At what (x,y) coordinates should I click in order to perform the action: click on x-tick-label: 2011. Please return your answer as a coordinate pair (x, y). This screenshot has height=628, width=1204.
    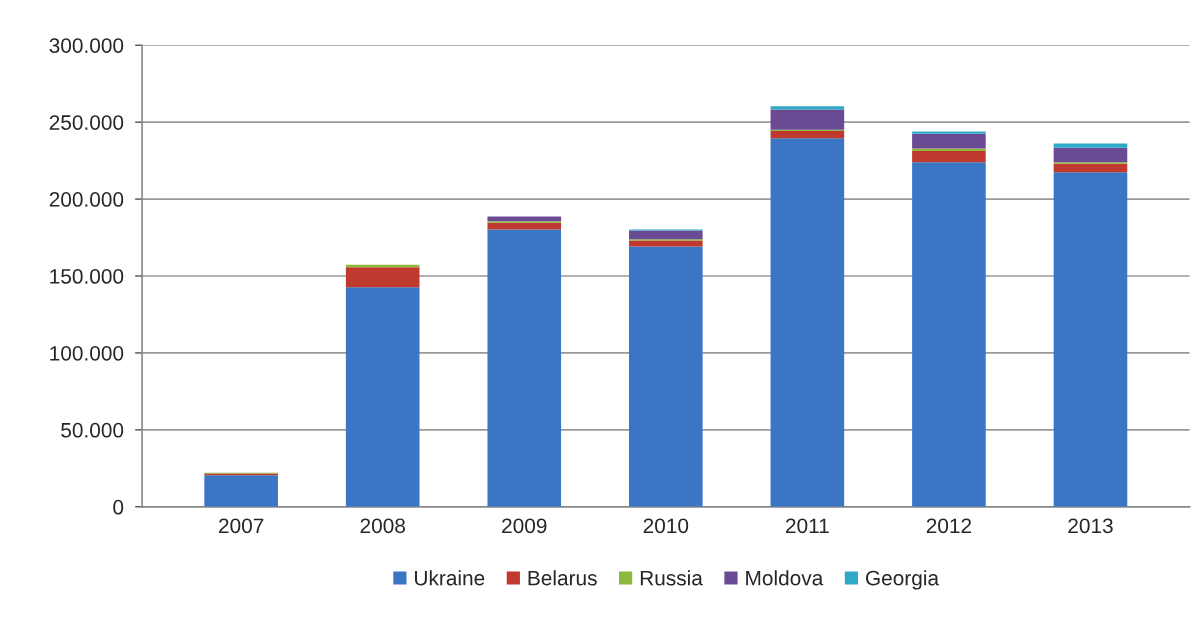
    Looking at the image, I should click on (807, 526).